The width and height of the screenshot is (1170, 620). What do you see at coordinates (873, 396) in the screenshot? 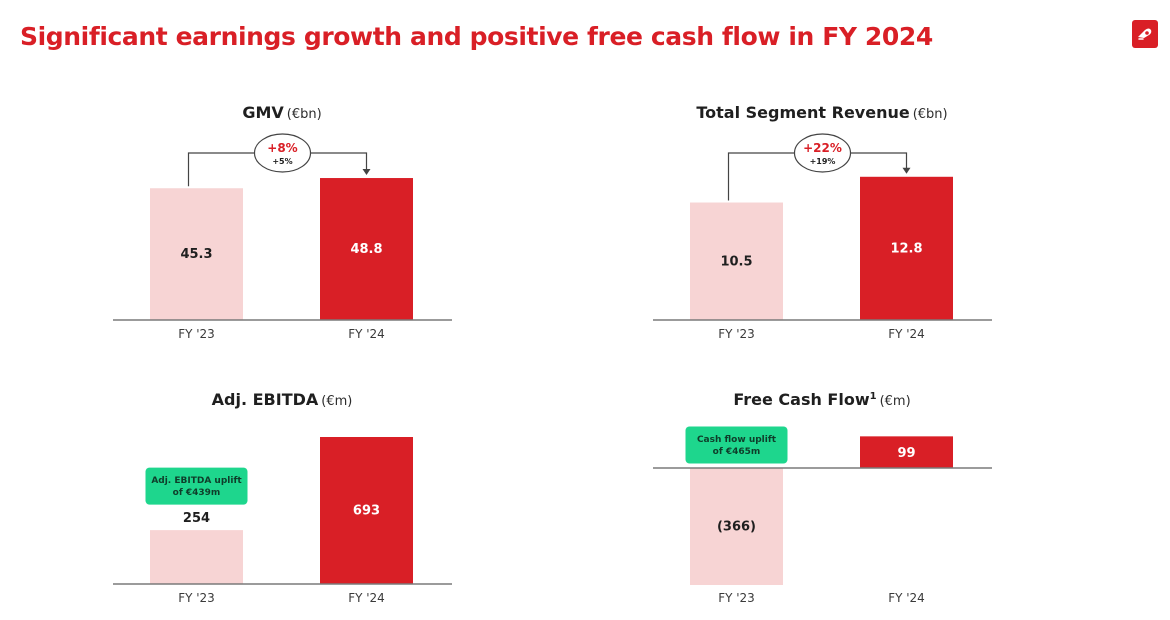
I see `chart-title-superscript: 1` at bounding box center [873, 396].